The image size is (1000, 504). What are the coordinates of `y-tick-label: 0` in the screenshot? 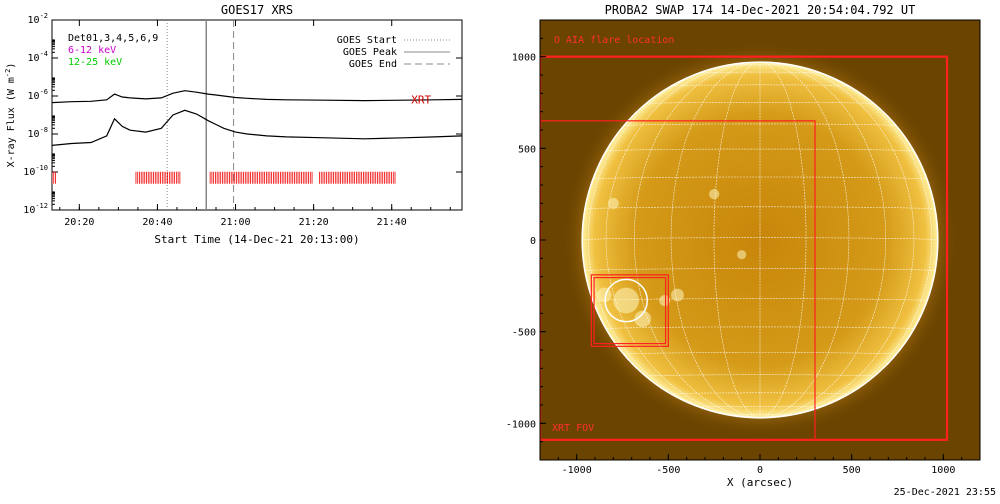 It's located at (533, 241).